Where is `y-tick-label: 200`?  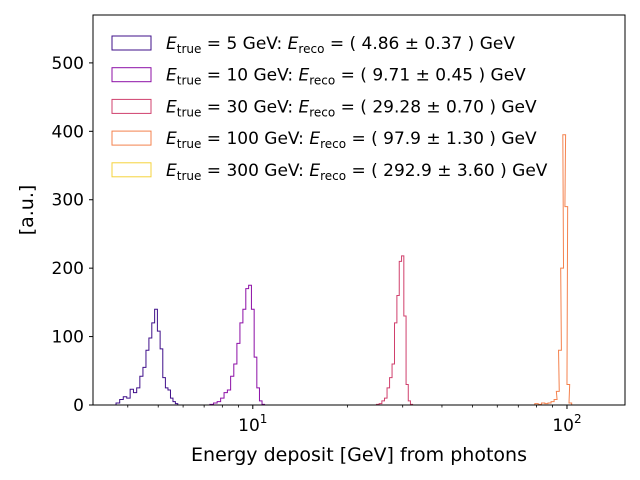 y-tick-label: 200 is located at coordinates (68, 269).